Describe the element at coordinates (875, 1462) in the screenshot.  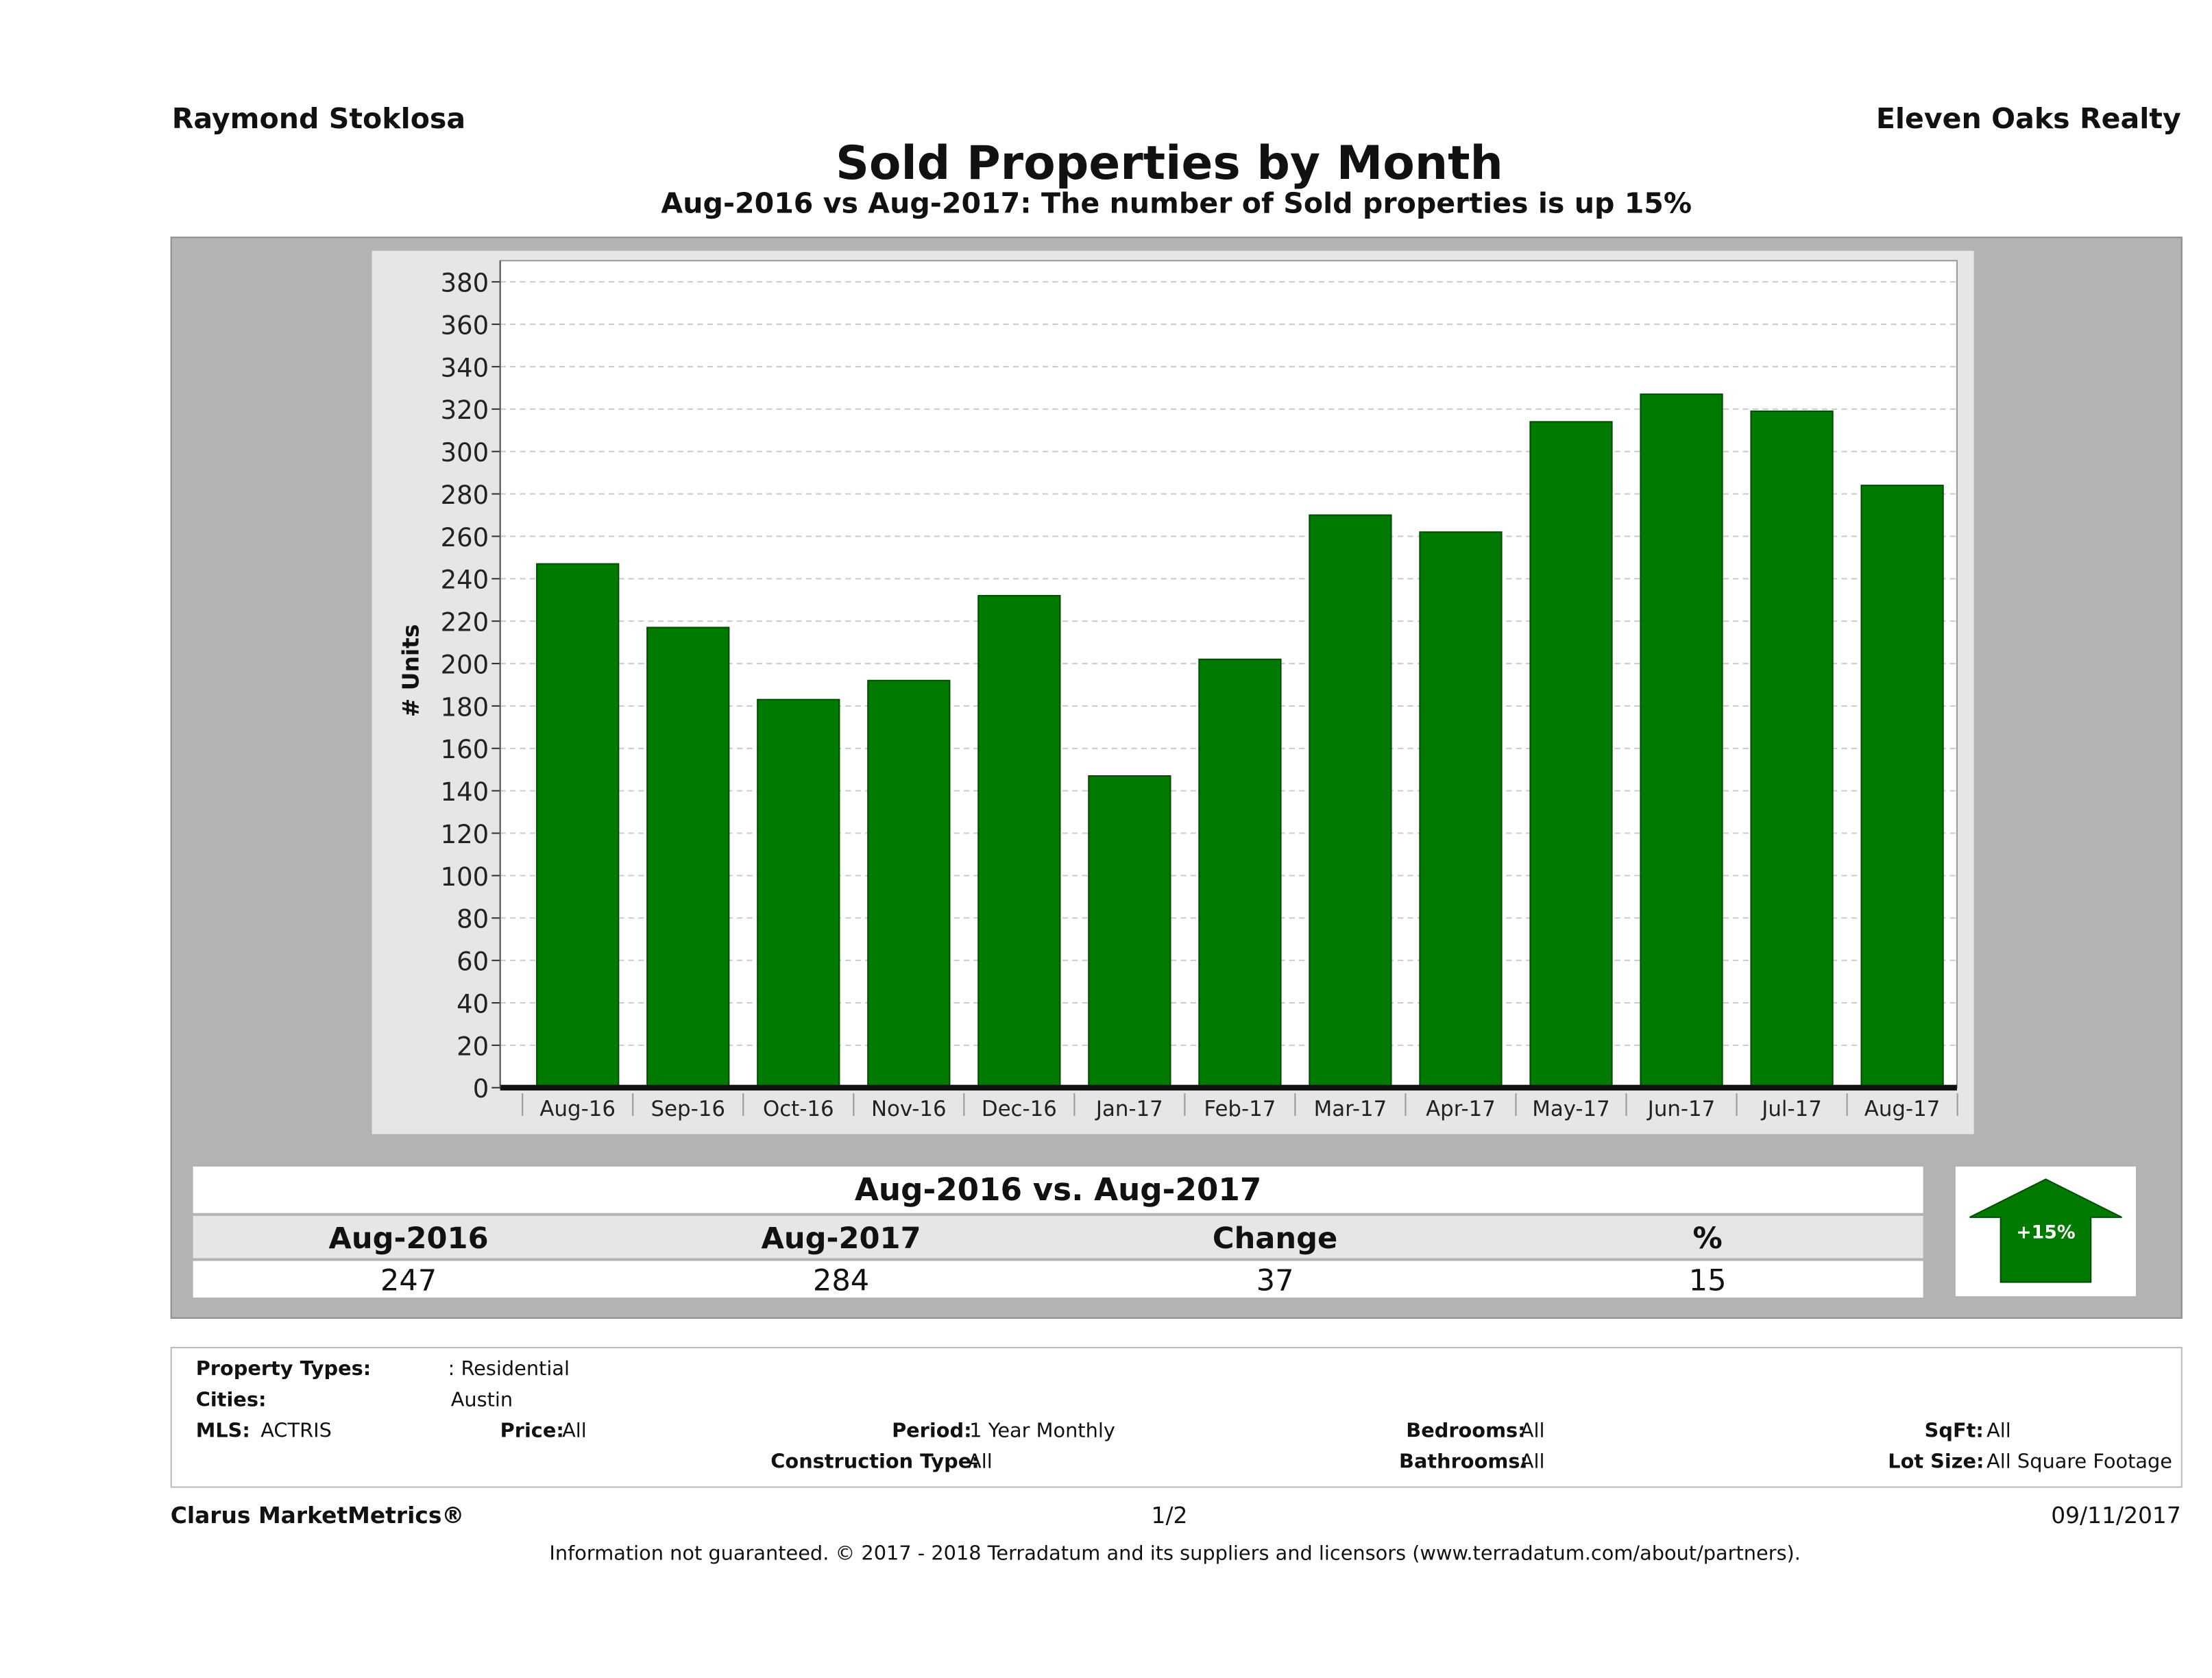
I see `construction-type-label: Construction Type:` at that location.